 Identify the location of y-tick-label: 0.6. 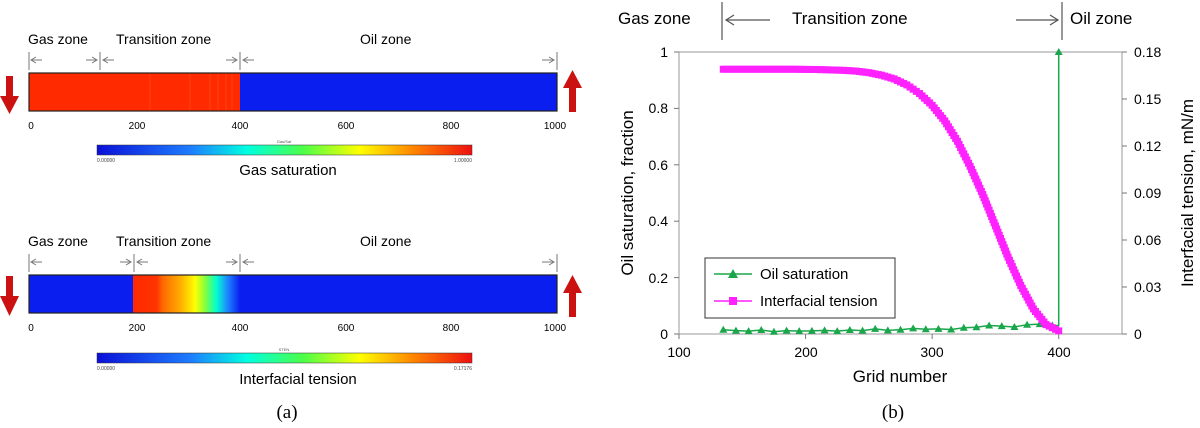
(659, 165).